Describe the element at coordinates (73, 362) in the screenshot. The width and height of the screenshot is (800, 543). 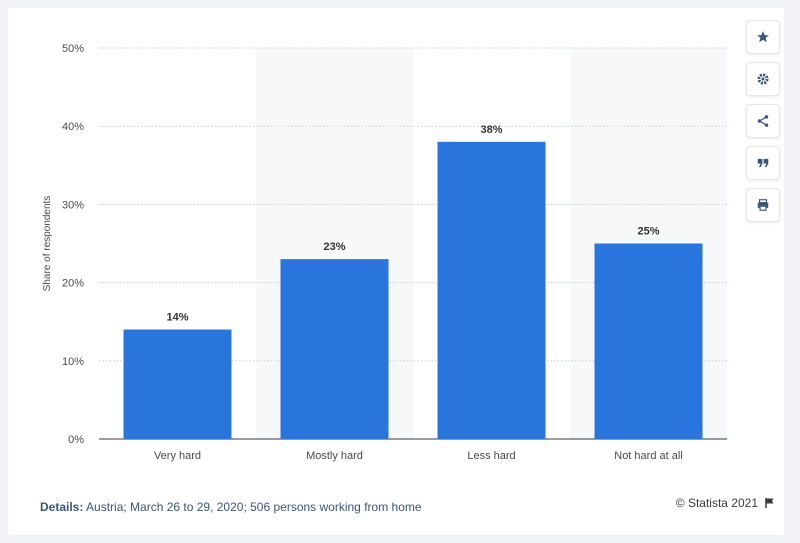
I see `y-tick-label: 10%` at that location.